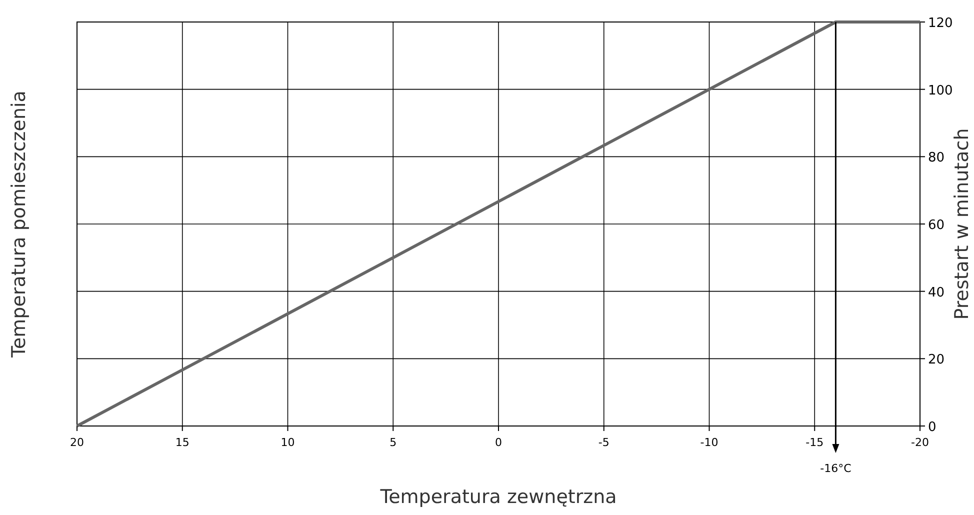  Describe the element at coordinates (940, 90) in the screenshot. I see `y2-tick-label: 100` at that location.